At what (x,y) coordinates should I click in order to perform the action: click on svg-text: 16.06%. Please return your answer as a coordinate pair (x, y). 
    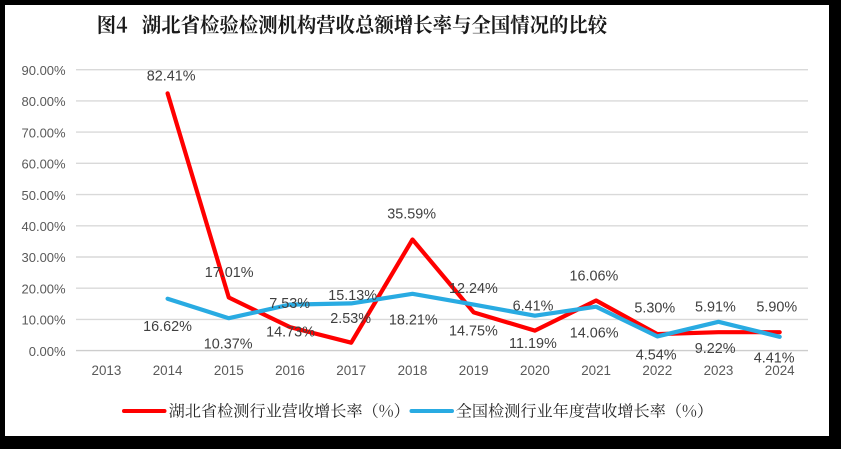
    Looking at the image, I should click on (593, 277).